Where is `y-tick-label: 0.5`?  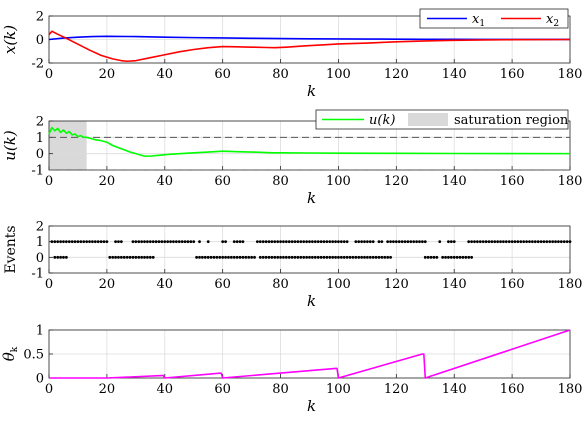
y-tick-label: 0.5 is located at coordinates (33, 355).